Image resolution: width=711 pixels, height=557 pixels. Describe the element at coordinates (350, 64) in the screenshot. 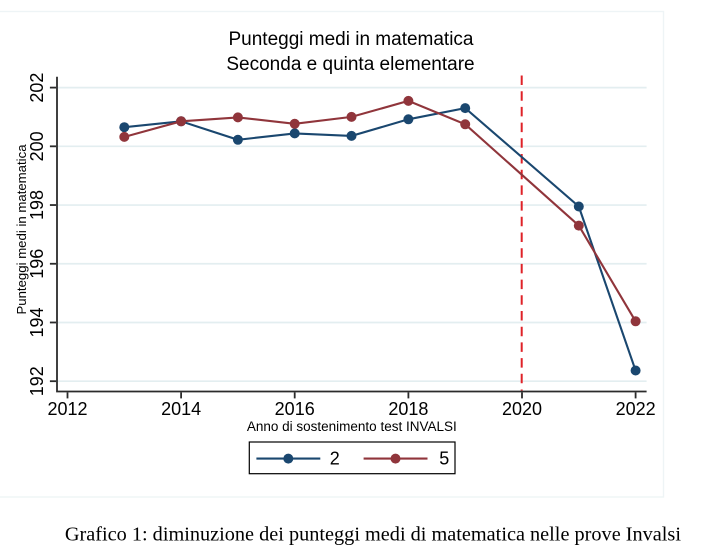

I see `svg-text: Seconda e quinta elementare` at that location.